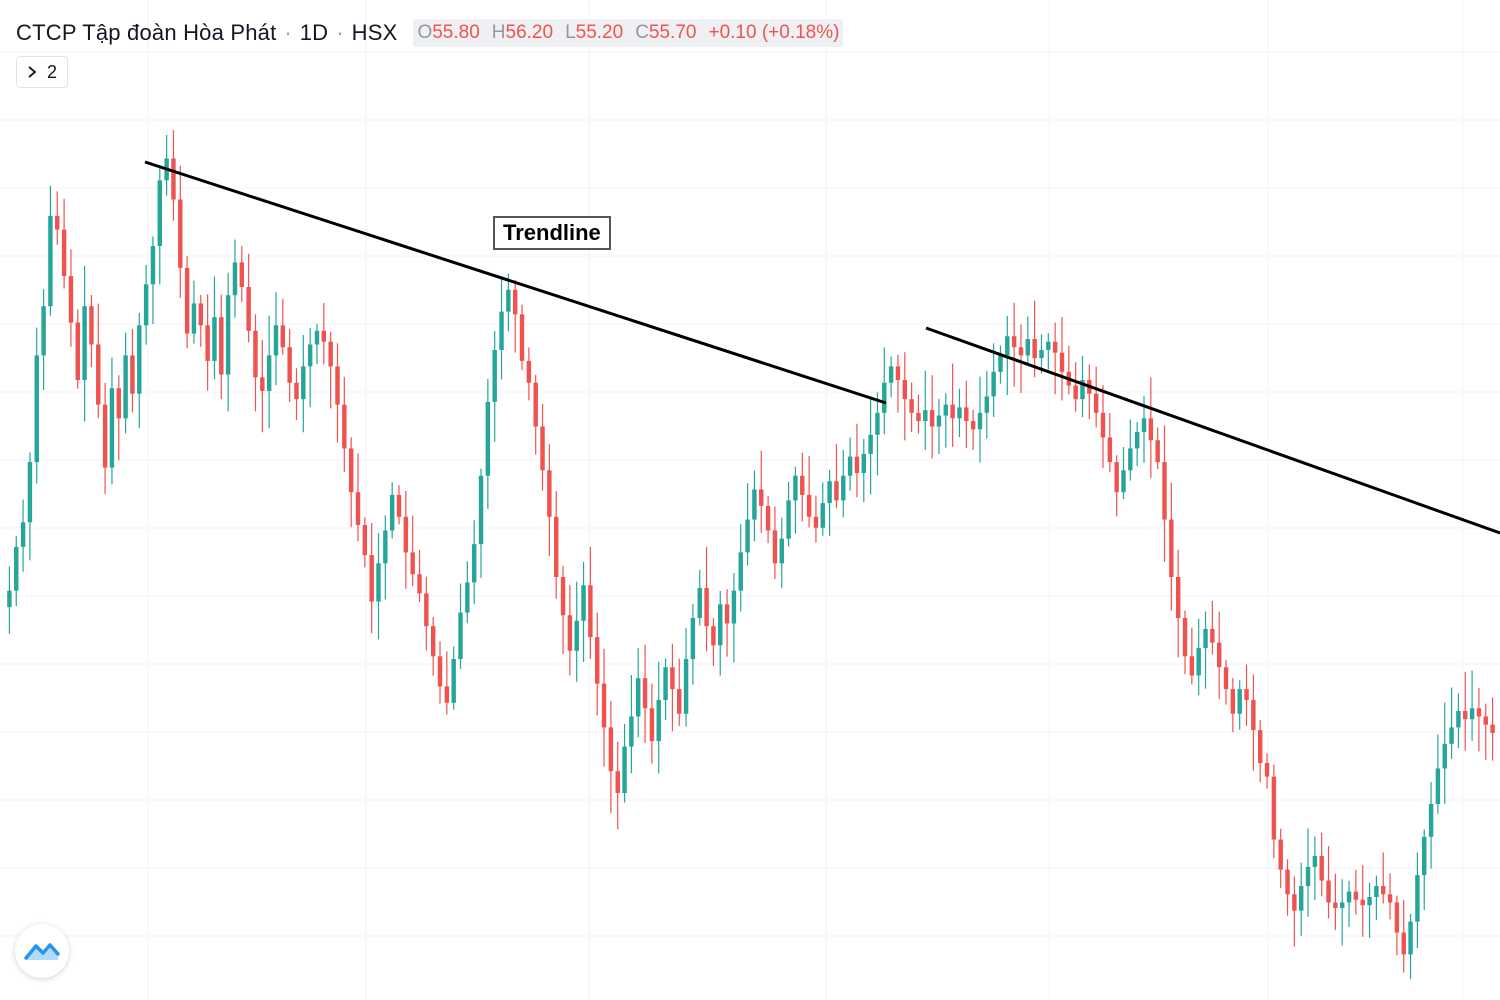 The image size is (1500, 1000). Describe the element at coordinates (32, 72) in the screenshot. I see `chevron-right-icon` at that location.